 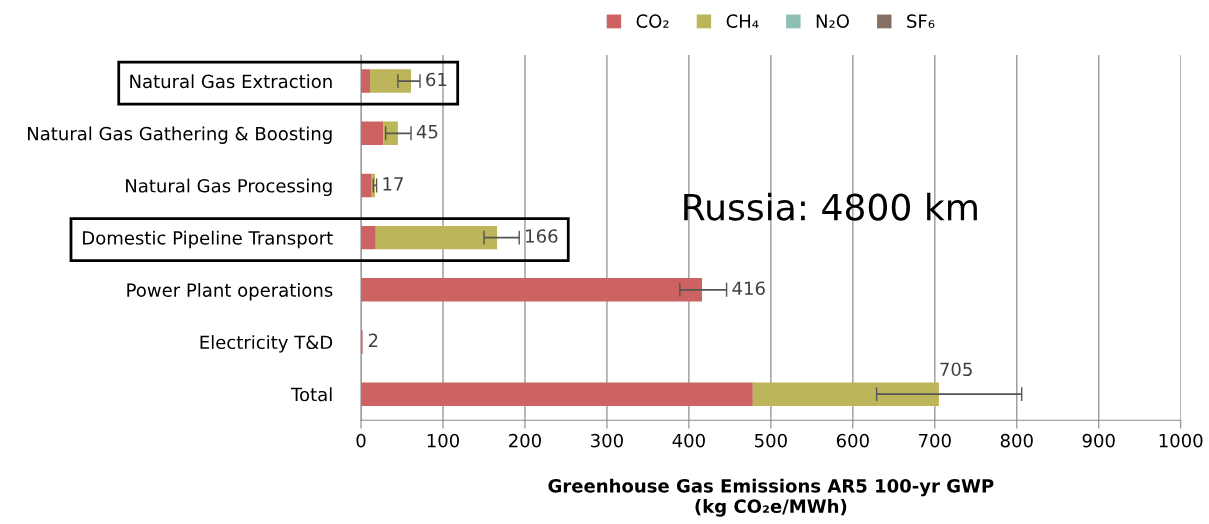 I want to click on y-tick-label: Natural Gas Processing, so click(x=229, y=187).